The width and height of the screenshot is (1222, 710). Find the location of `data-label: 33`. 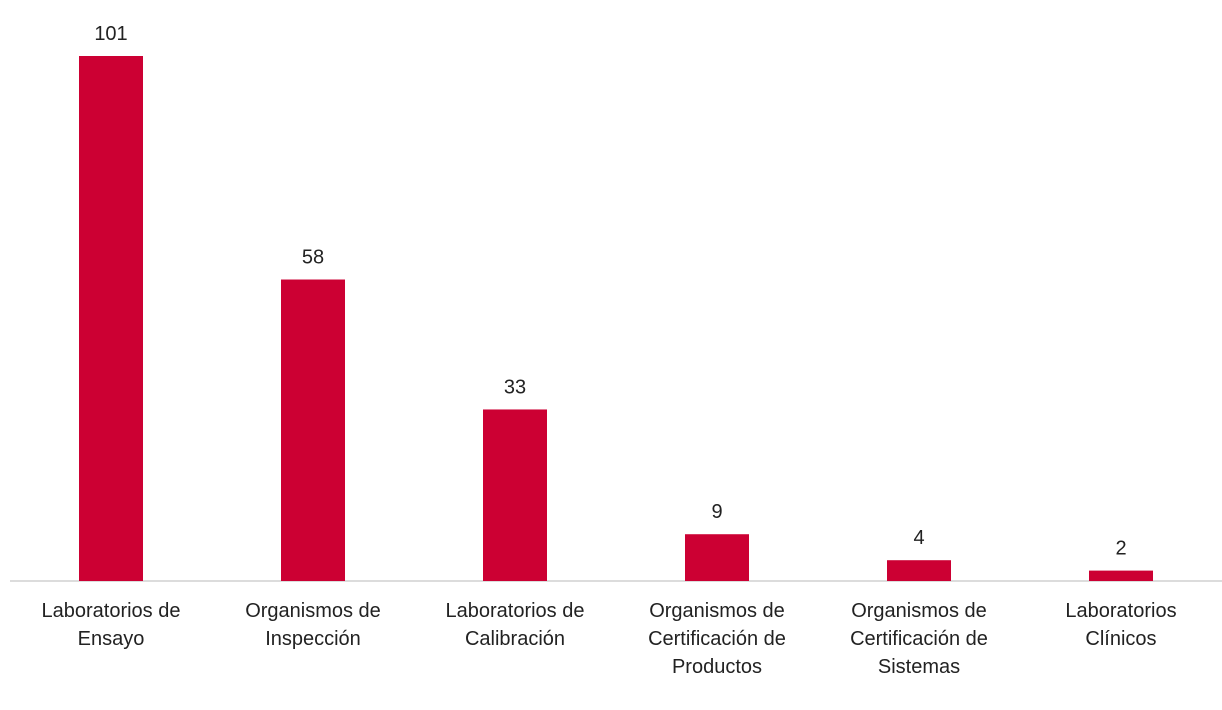

data-label: 33 is located at coordinates (515, 387).